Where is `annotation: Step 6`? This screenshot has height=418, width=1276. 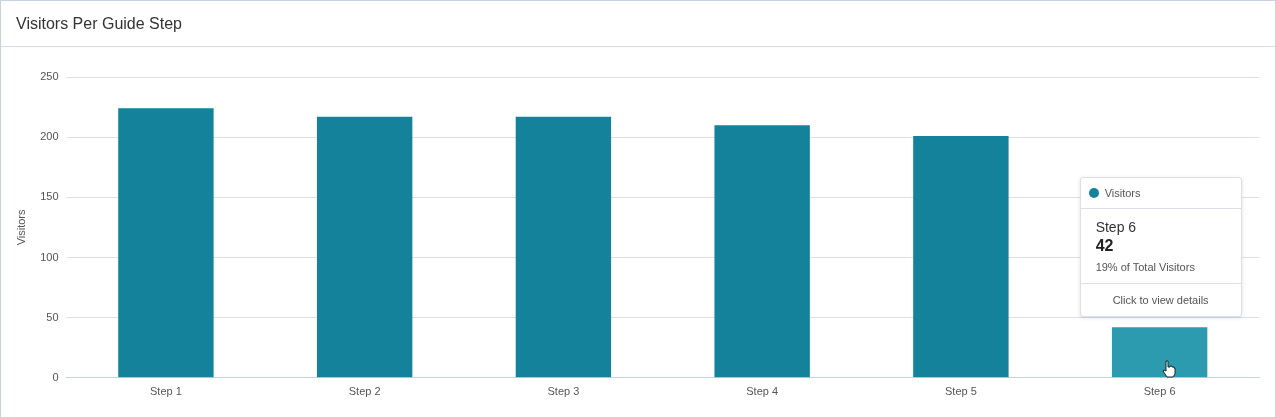
annotation: Step 6 is located at coordinates (1116, 227).